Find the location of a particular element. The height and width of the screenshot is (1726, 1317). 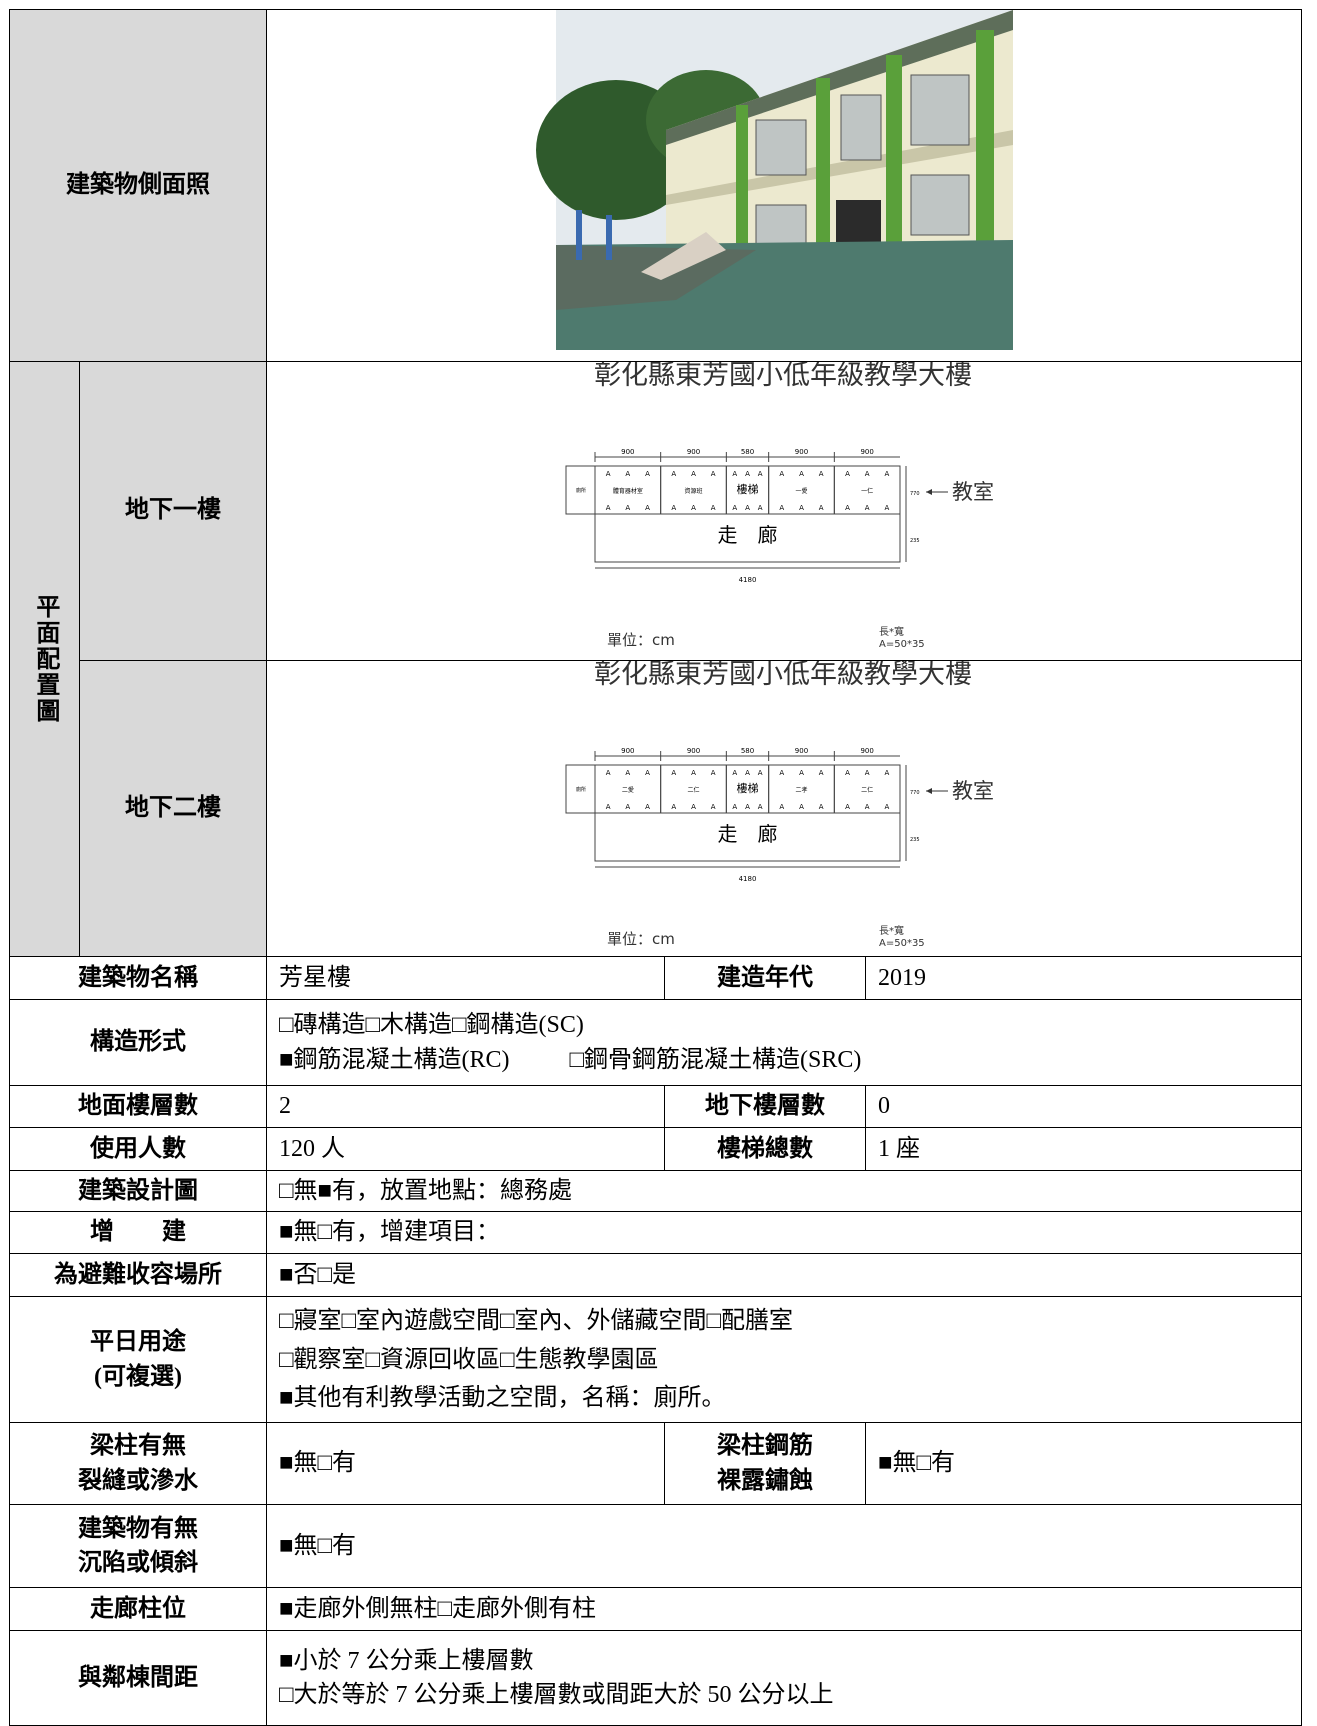

label: 使用人數 is located at coordinates (138, 1149).